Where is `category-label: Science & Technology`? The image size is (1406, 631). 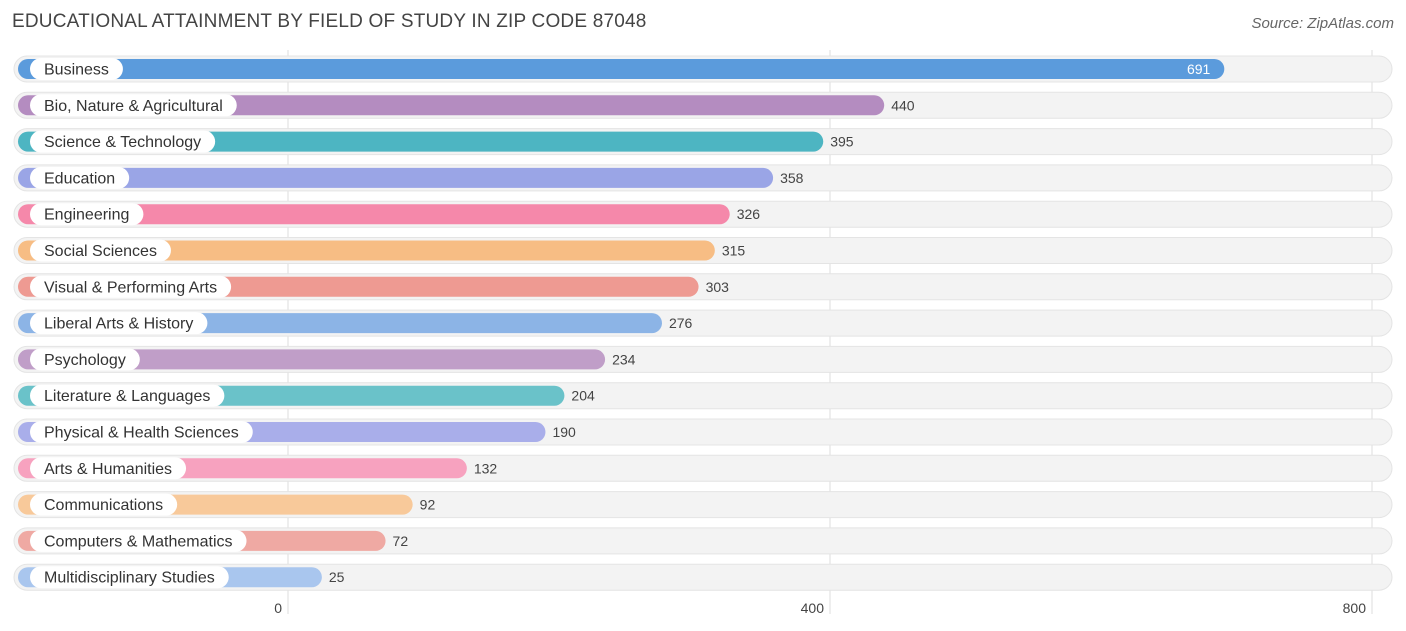 category-label: Science & Technology is located at coordinates (122, 142).